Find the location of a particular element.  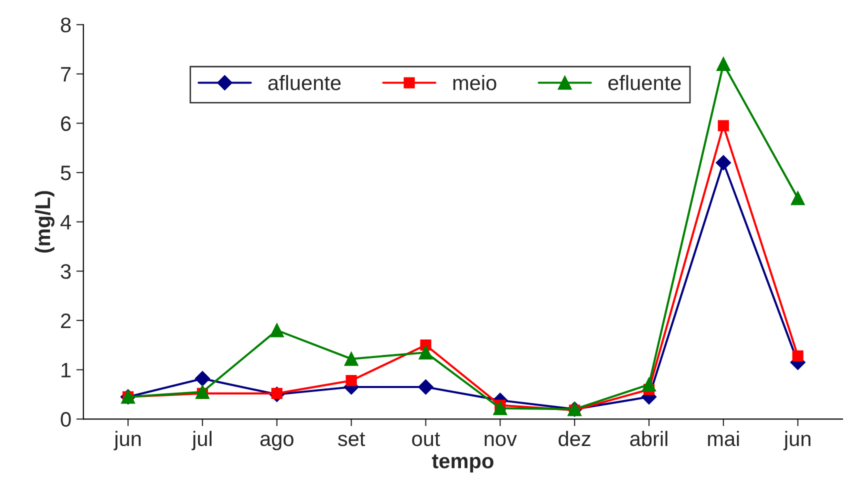

x-tick-label: abril is located at coordinates (649, 438).